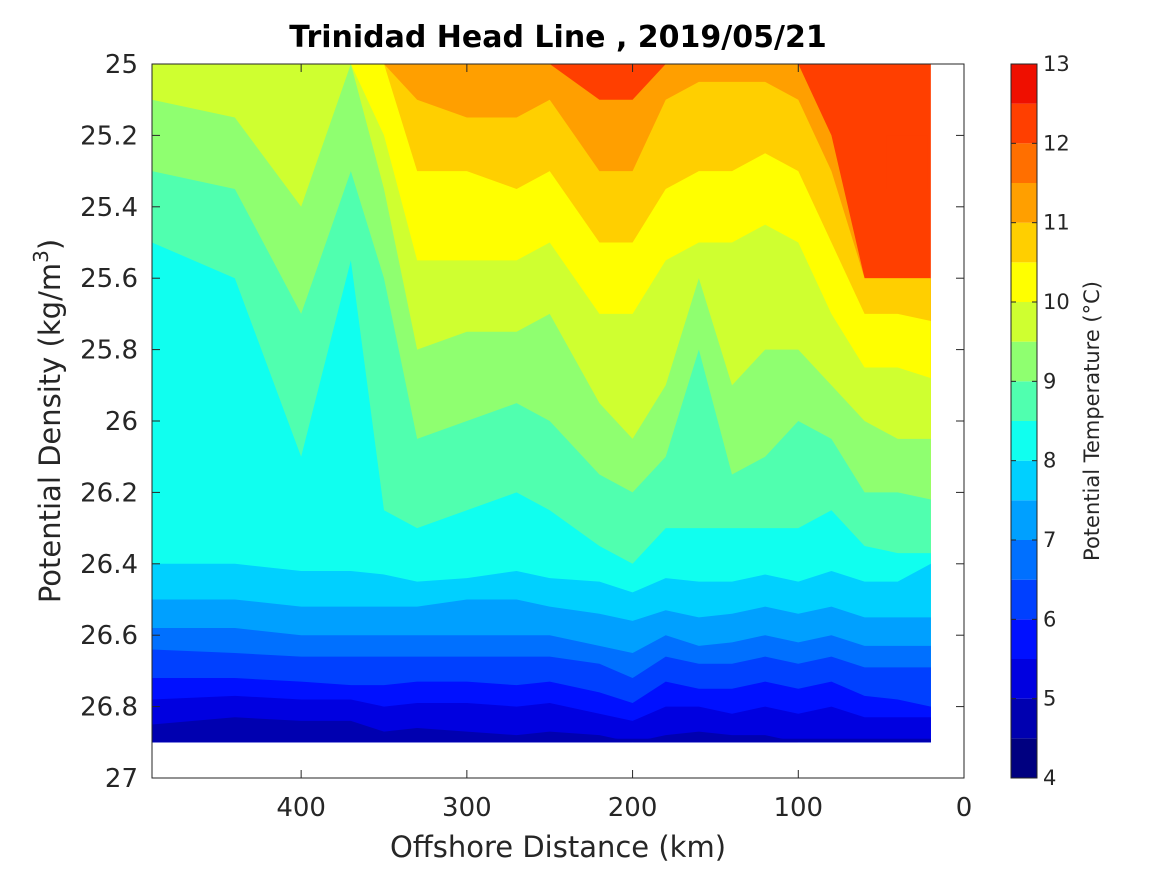 The width and height of the screenshot is (1167, 875). I want to click on y-tick-label: 26.6, so click(109, 636).